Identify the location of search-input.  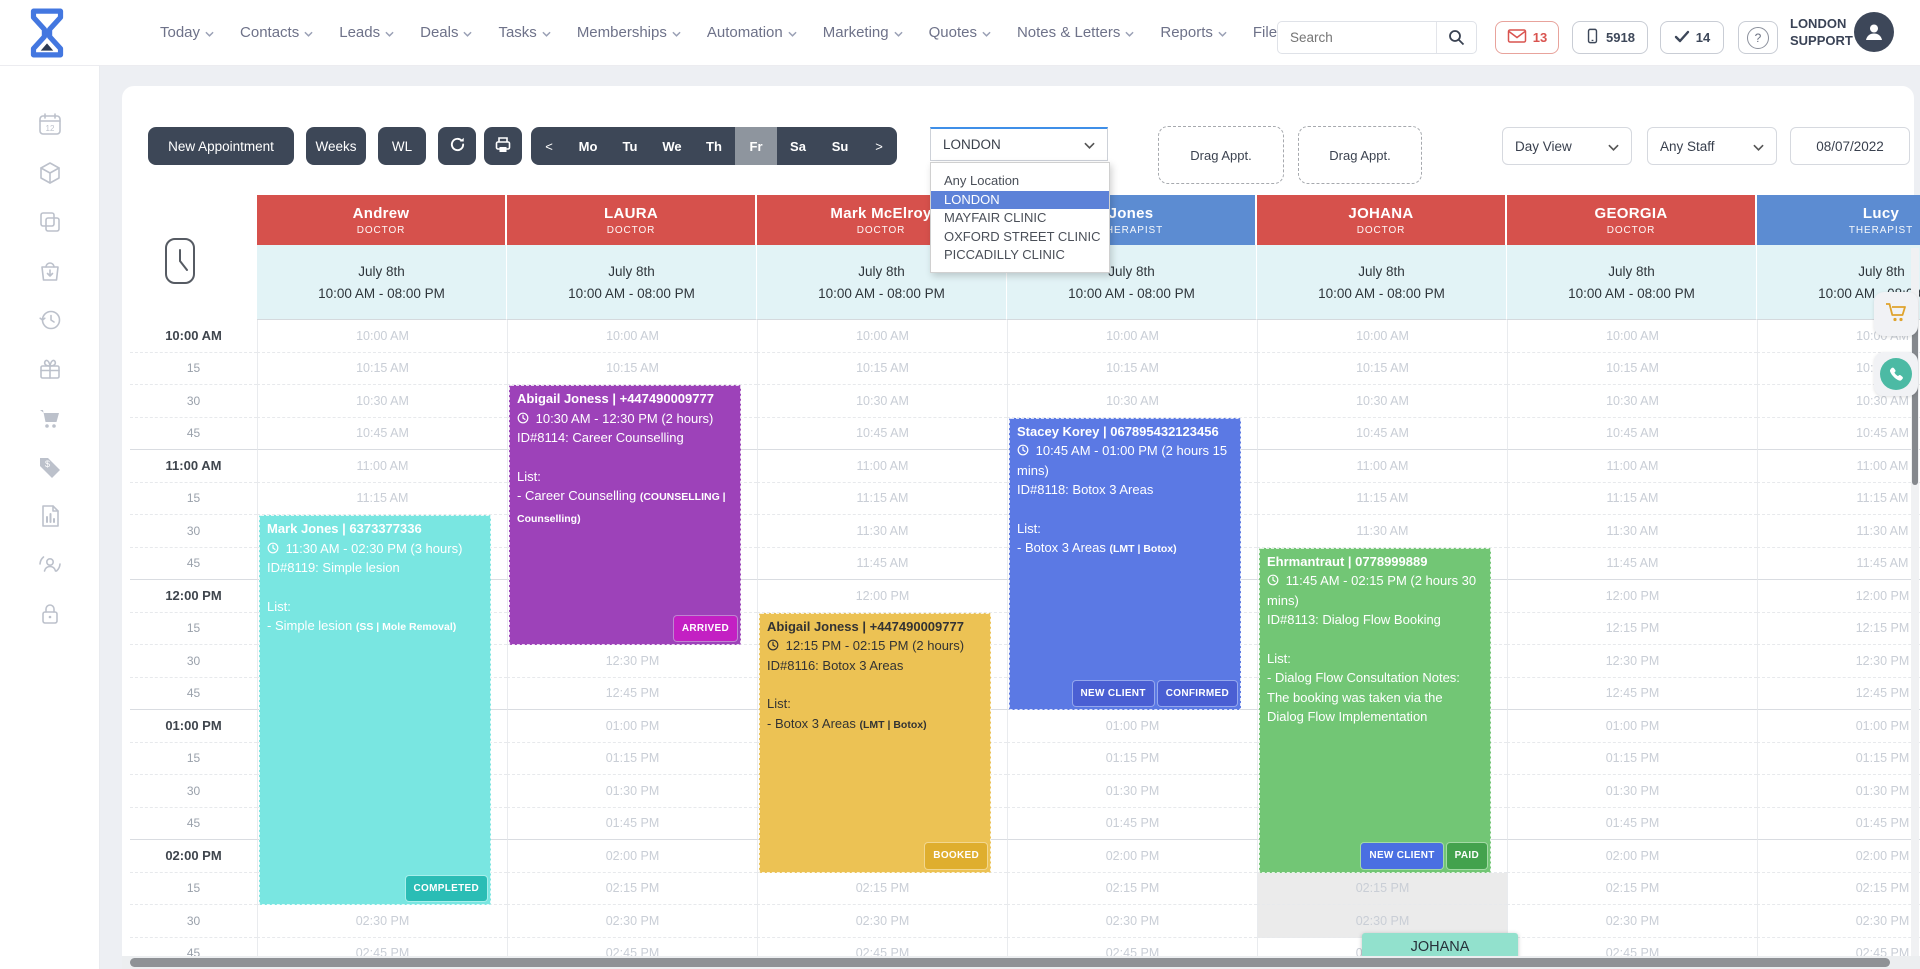
(1357, 37).